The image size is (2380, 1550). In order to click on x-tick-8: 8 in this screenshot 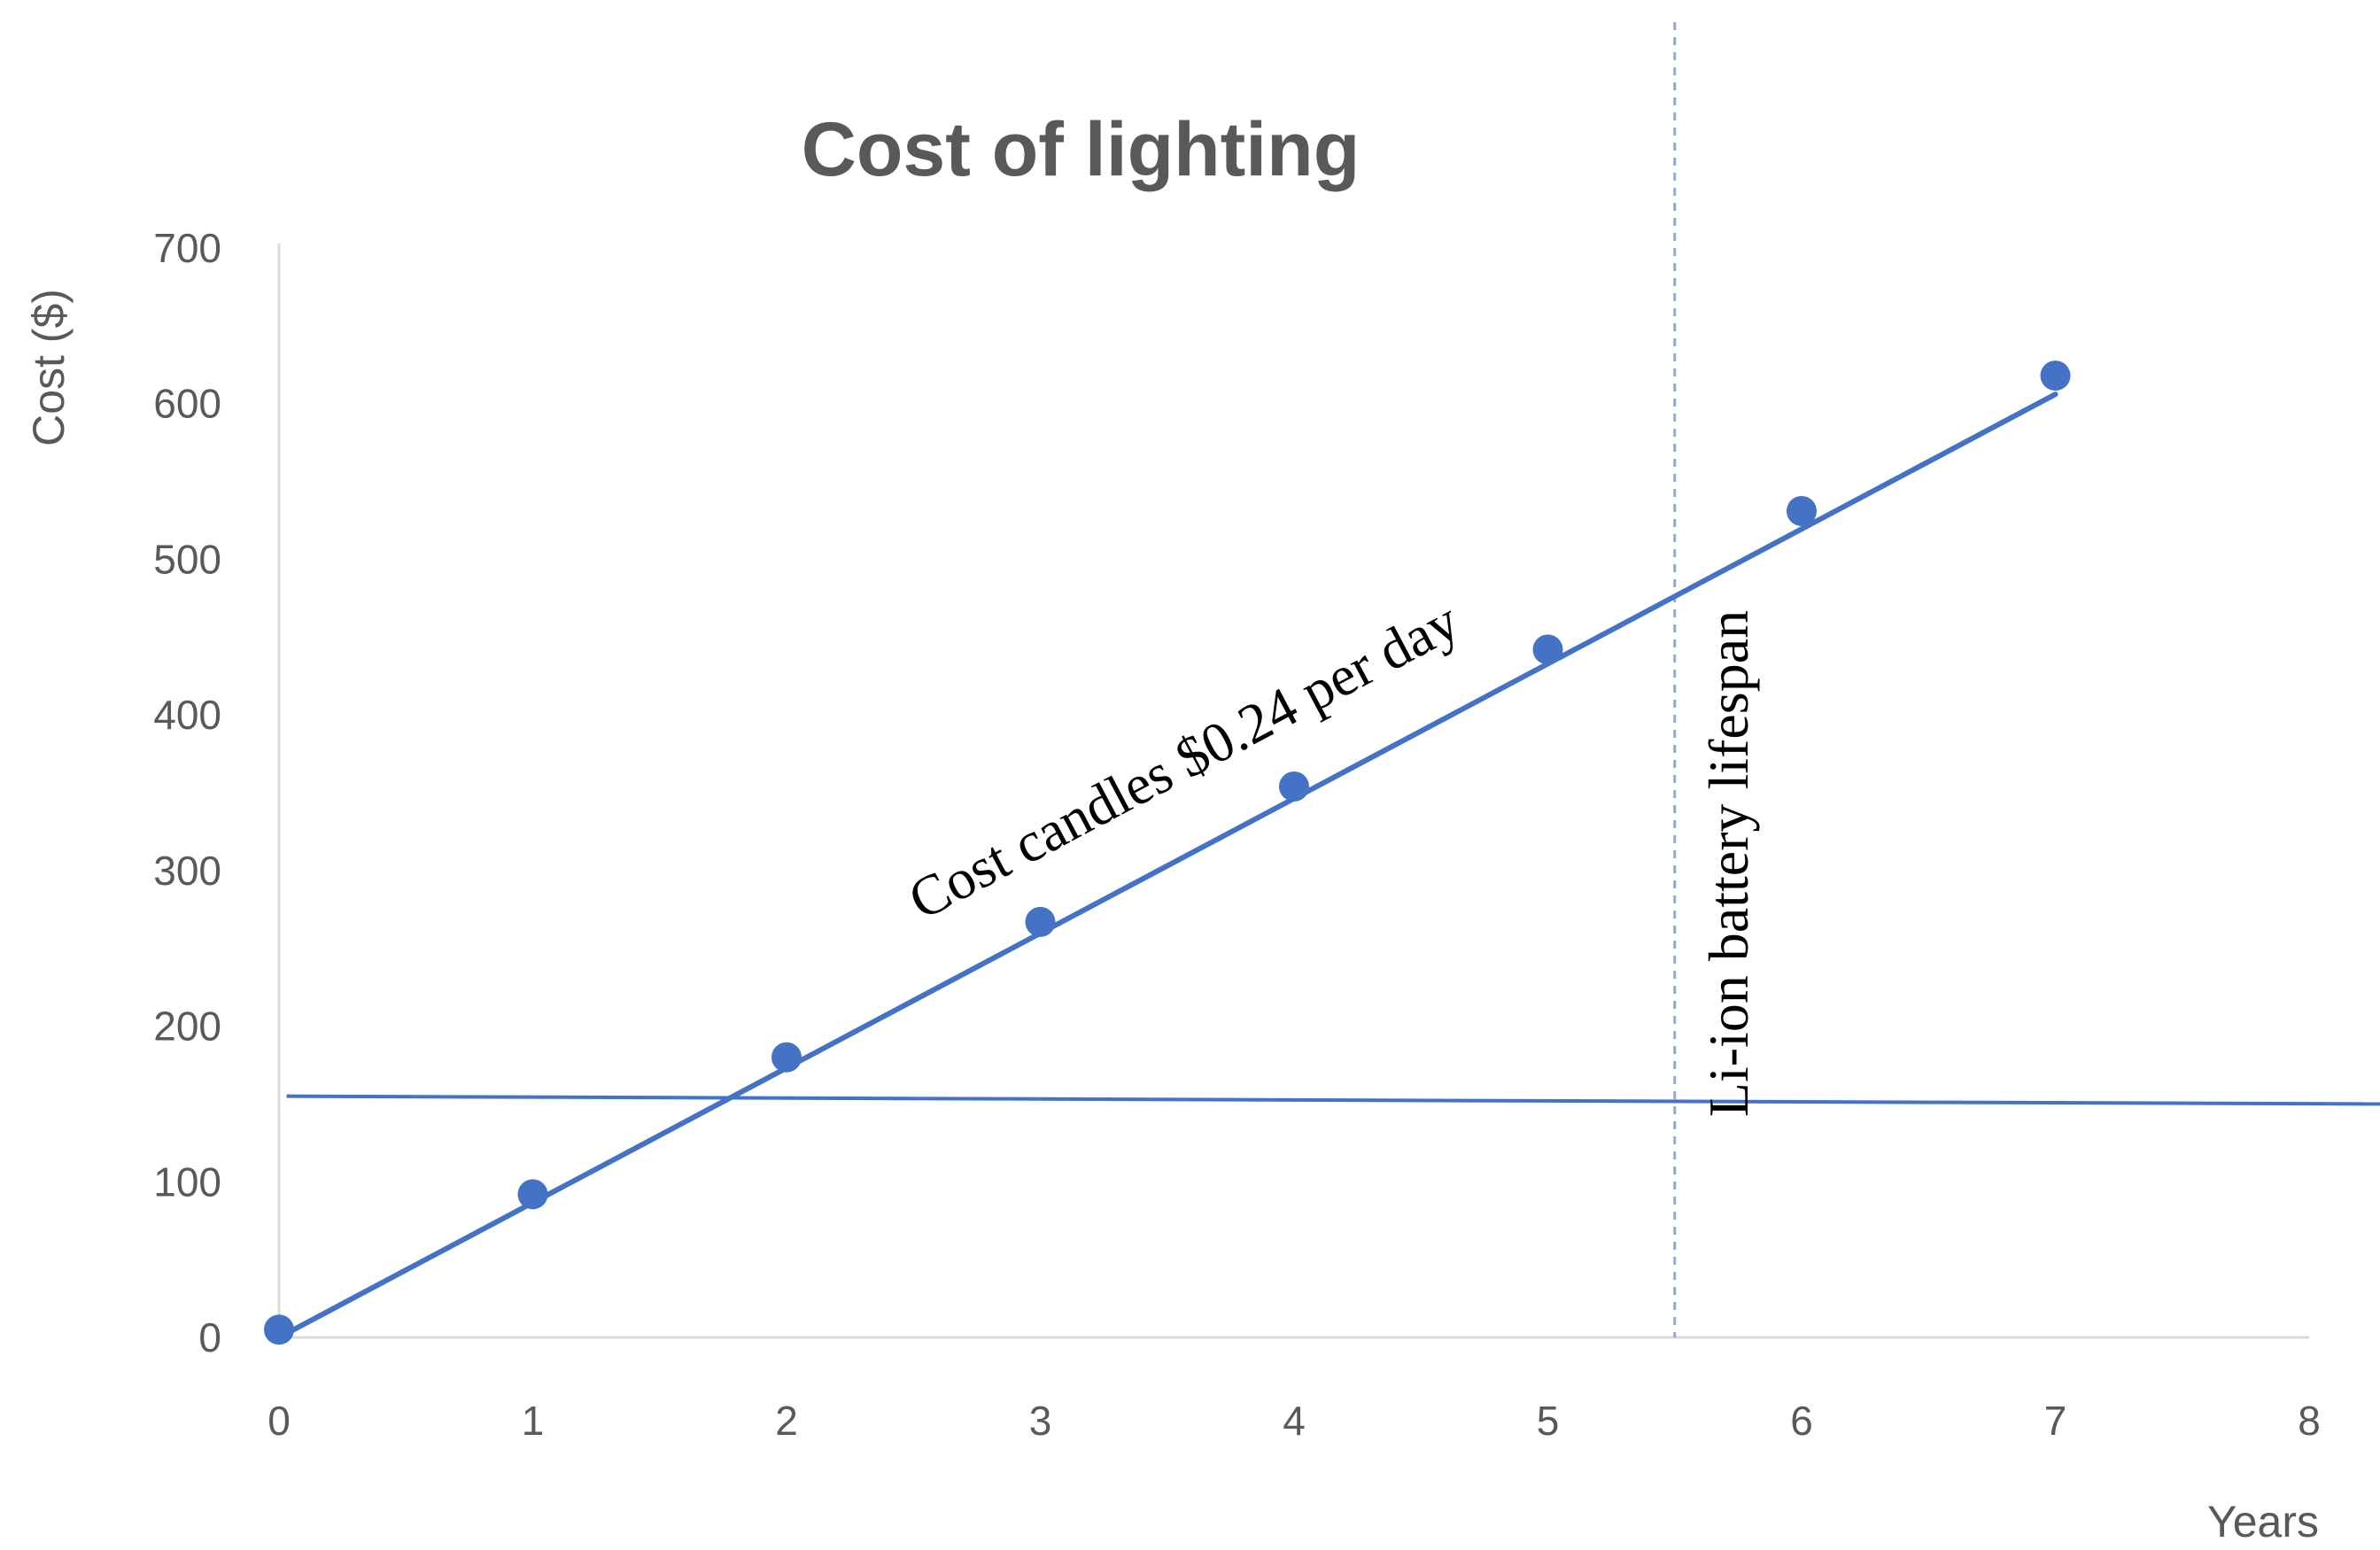, I will do `click(2309, 1421)`.